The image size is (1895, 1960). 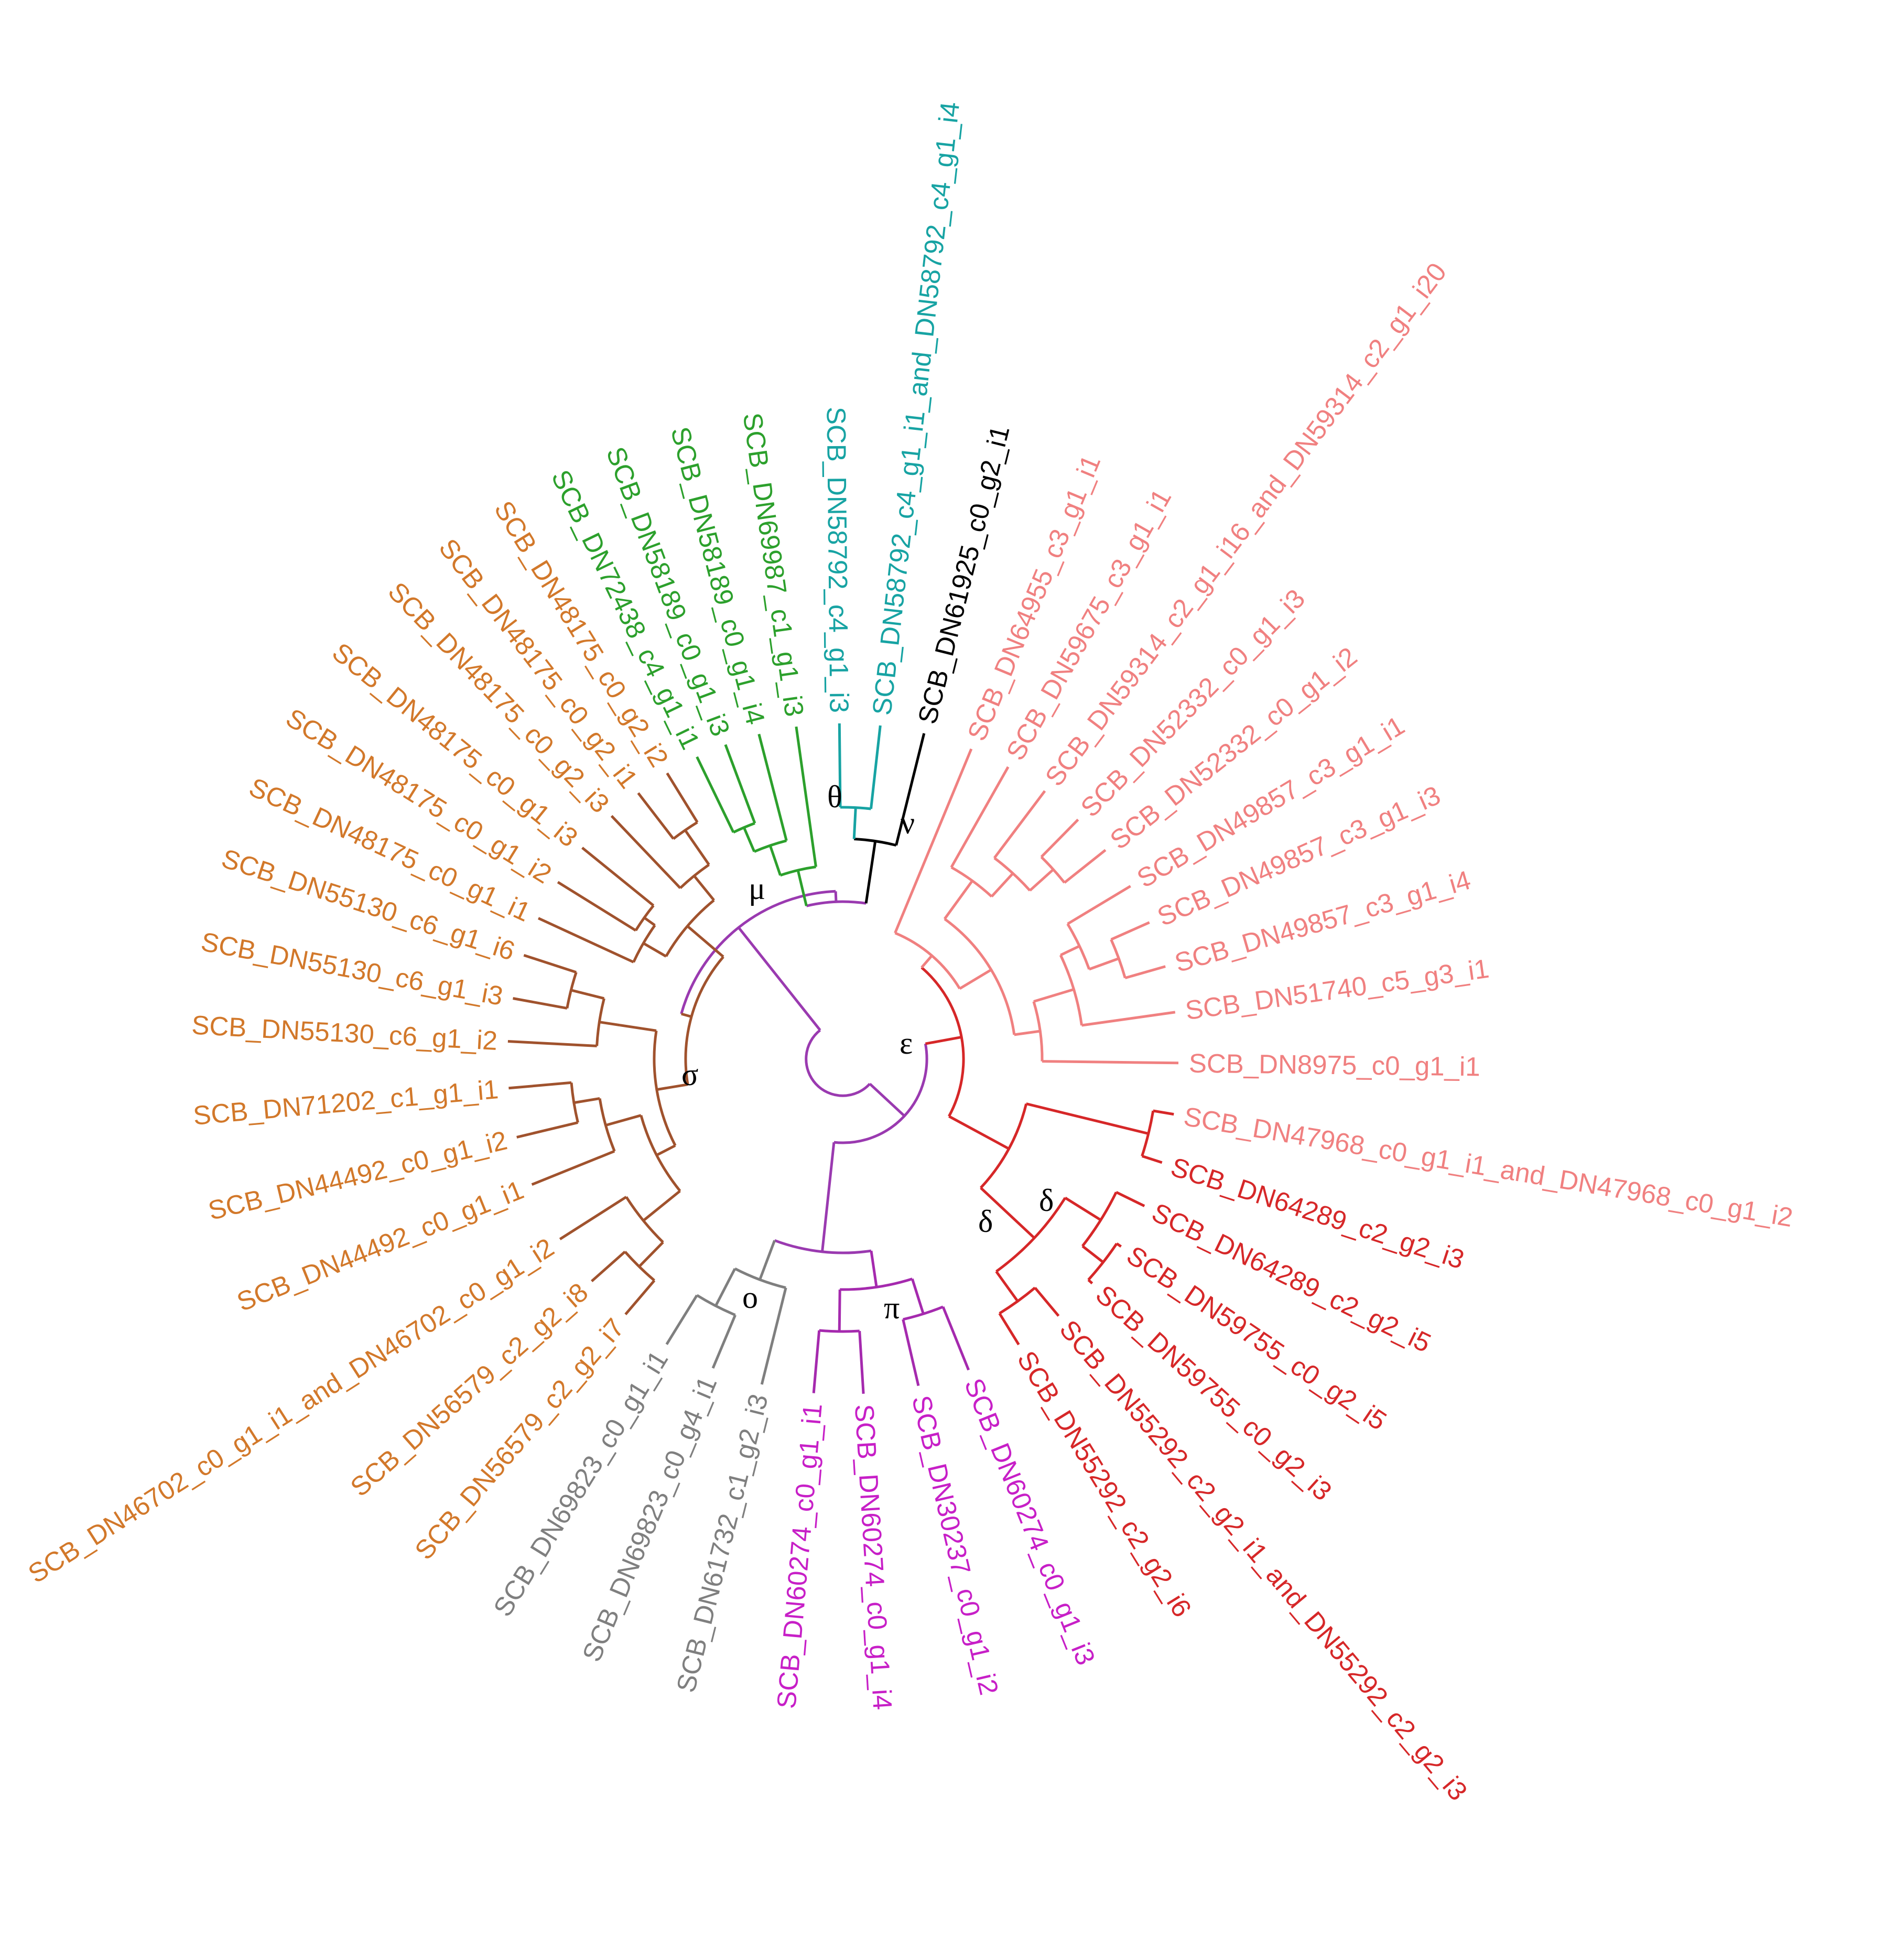 I want to click on clade-label-delta-inner: δ, so click(x=1046, y=1200).